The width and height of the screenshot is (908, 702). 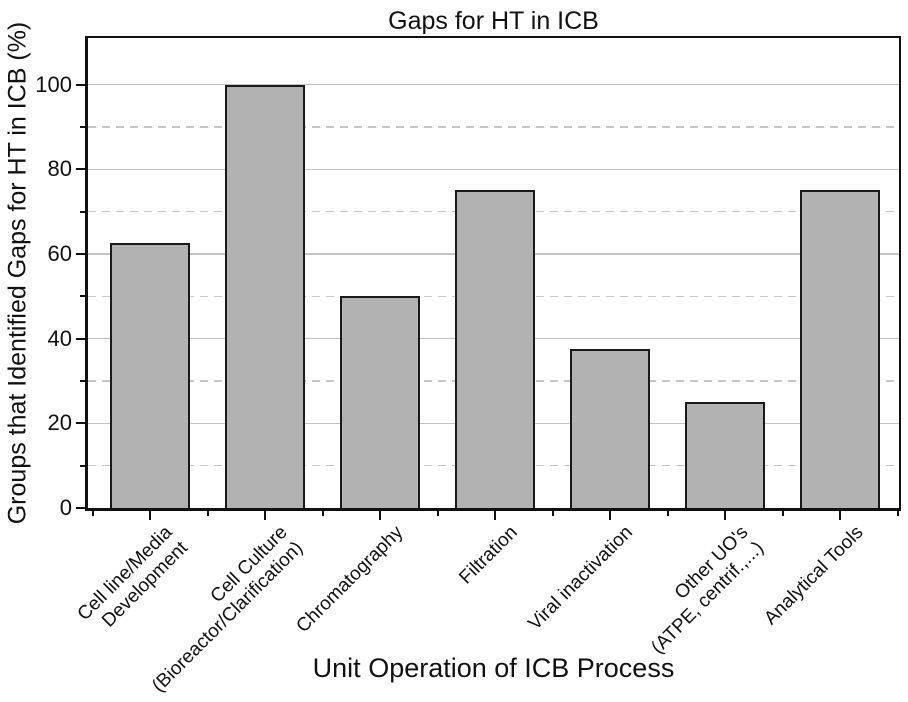 I want to click on x-category-label: Other UO's (ATPE, centrif.,...), so click(x=707, y=590).